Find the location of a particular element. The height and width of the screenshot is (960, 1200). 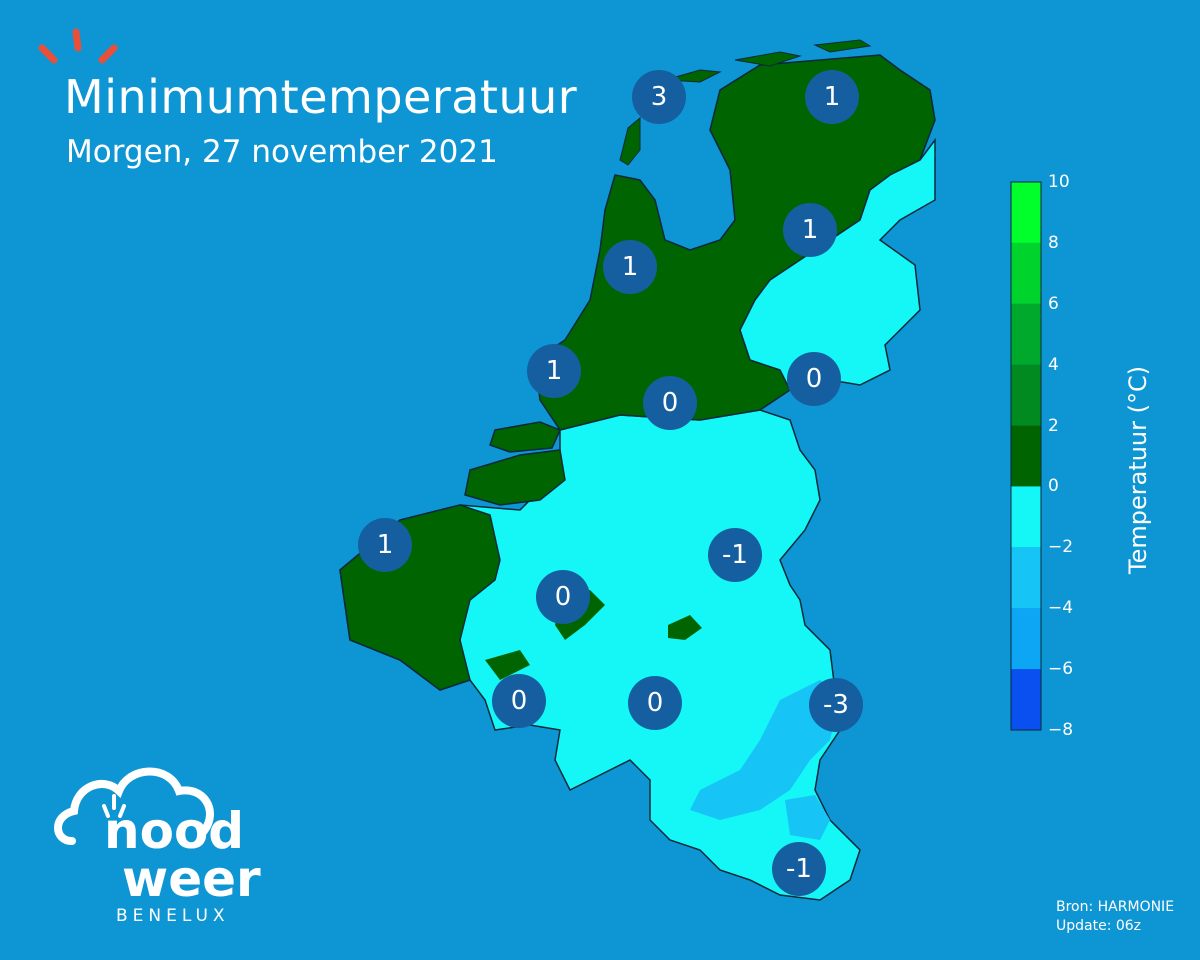

colorbar-tick-label: −2 is located at coordinates (1061, 547).